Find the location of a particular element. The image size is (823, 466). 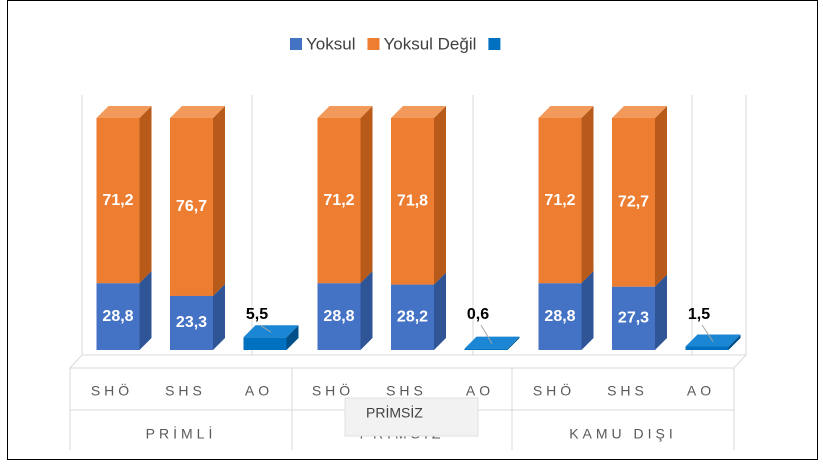

tooltip-box is located at coordinates (411, 417).